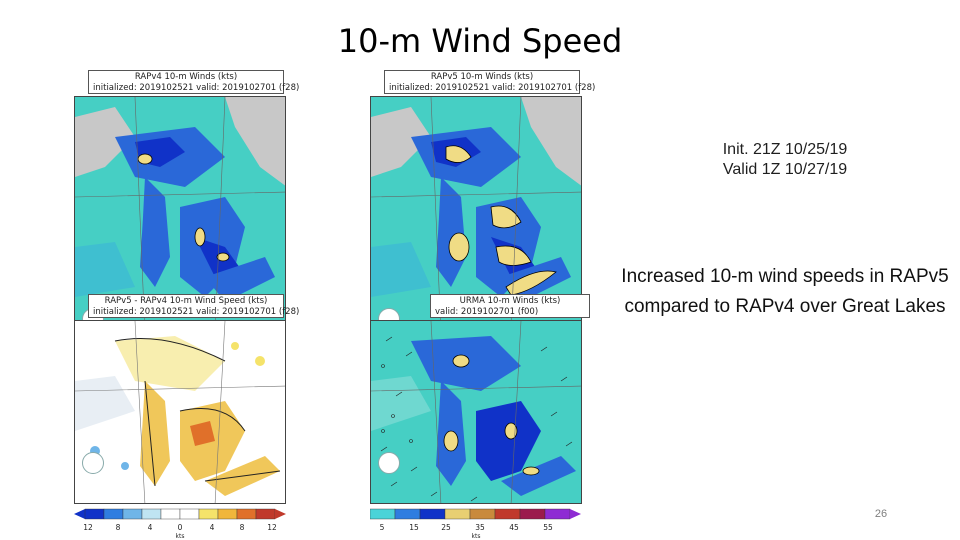 This screenshot has width=960, height=540. Describe the element at coordinates (785, 150) in the screenshot. I see `init-time: Init. 21Z 10/25/19` at that location.